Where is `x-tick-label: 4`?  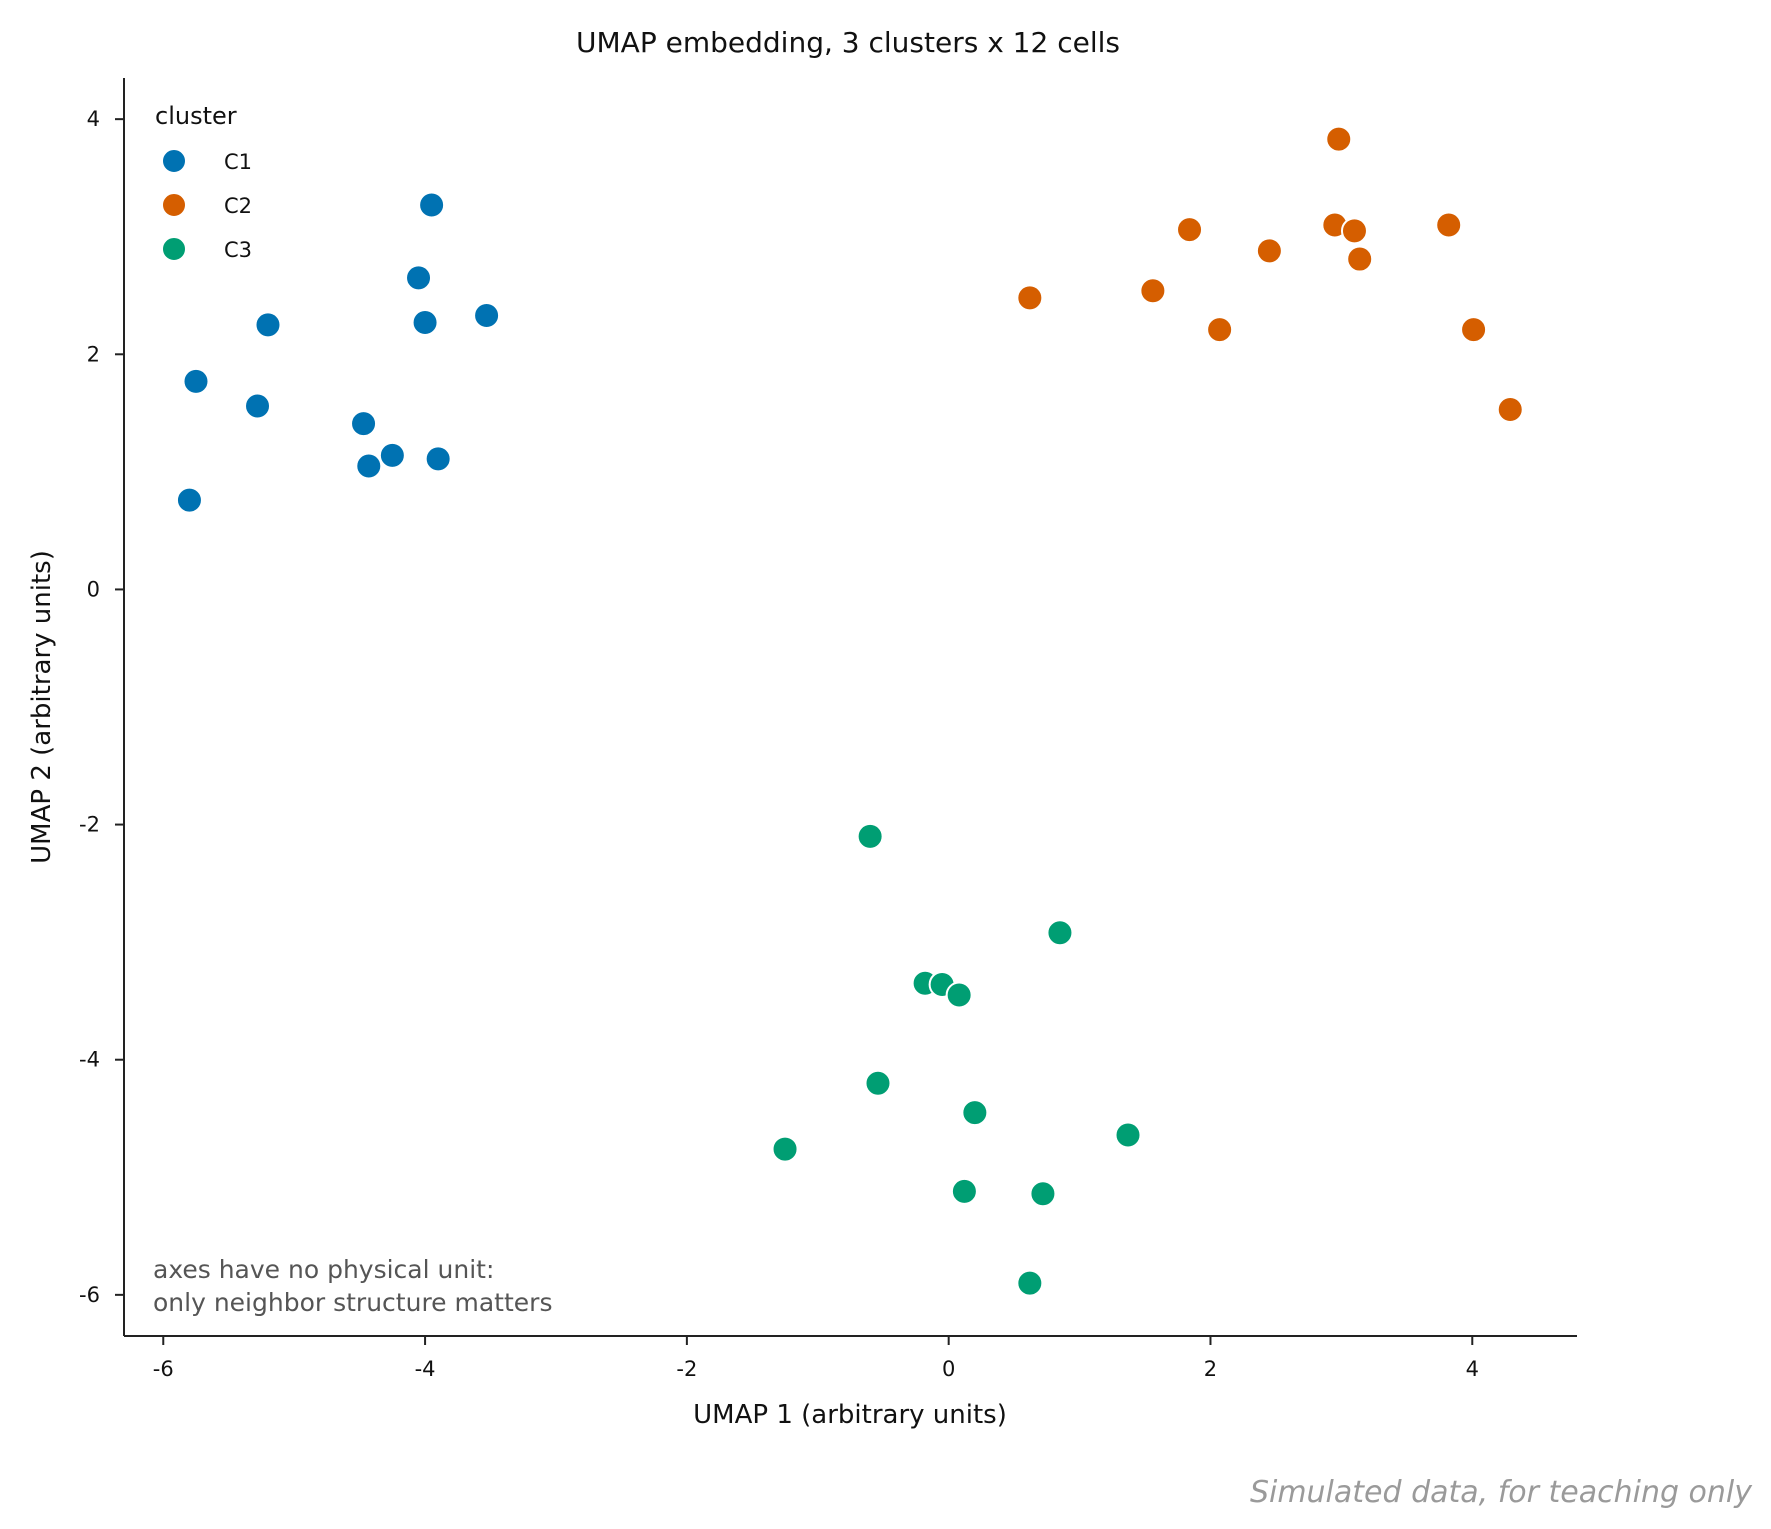 x-tick-label: 4 is located at coordinates (1472, 1369).